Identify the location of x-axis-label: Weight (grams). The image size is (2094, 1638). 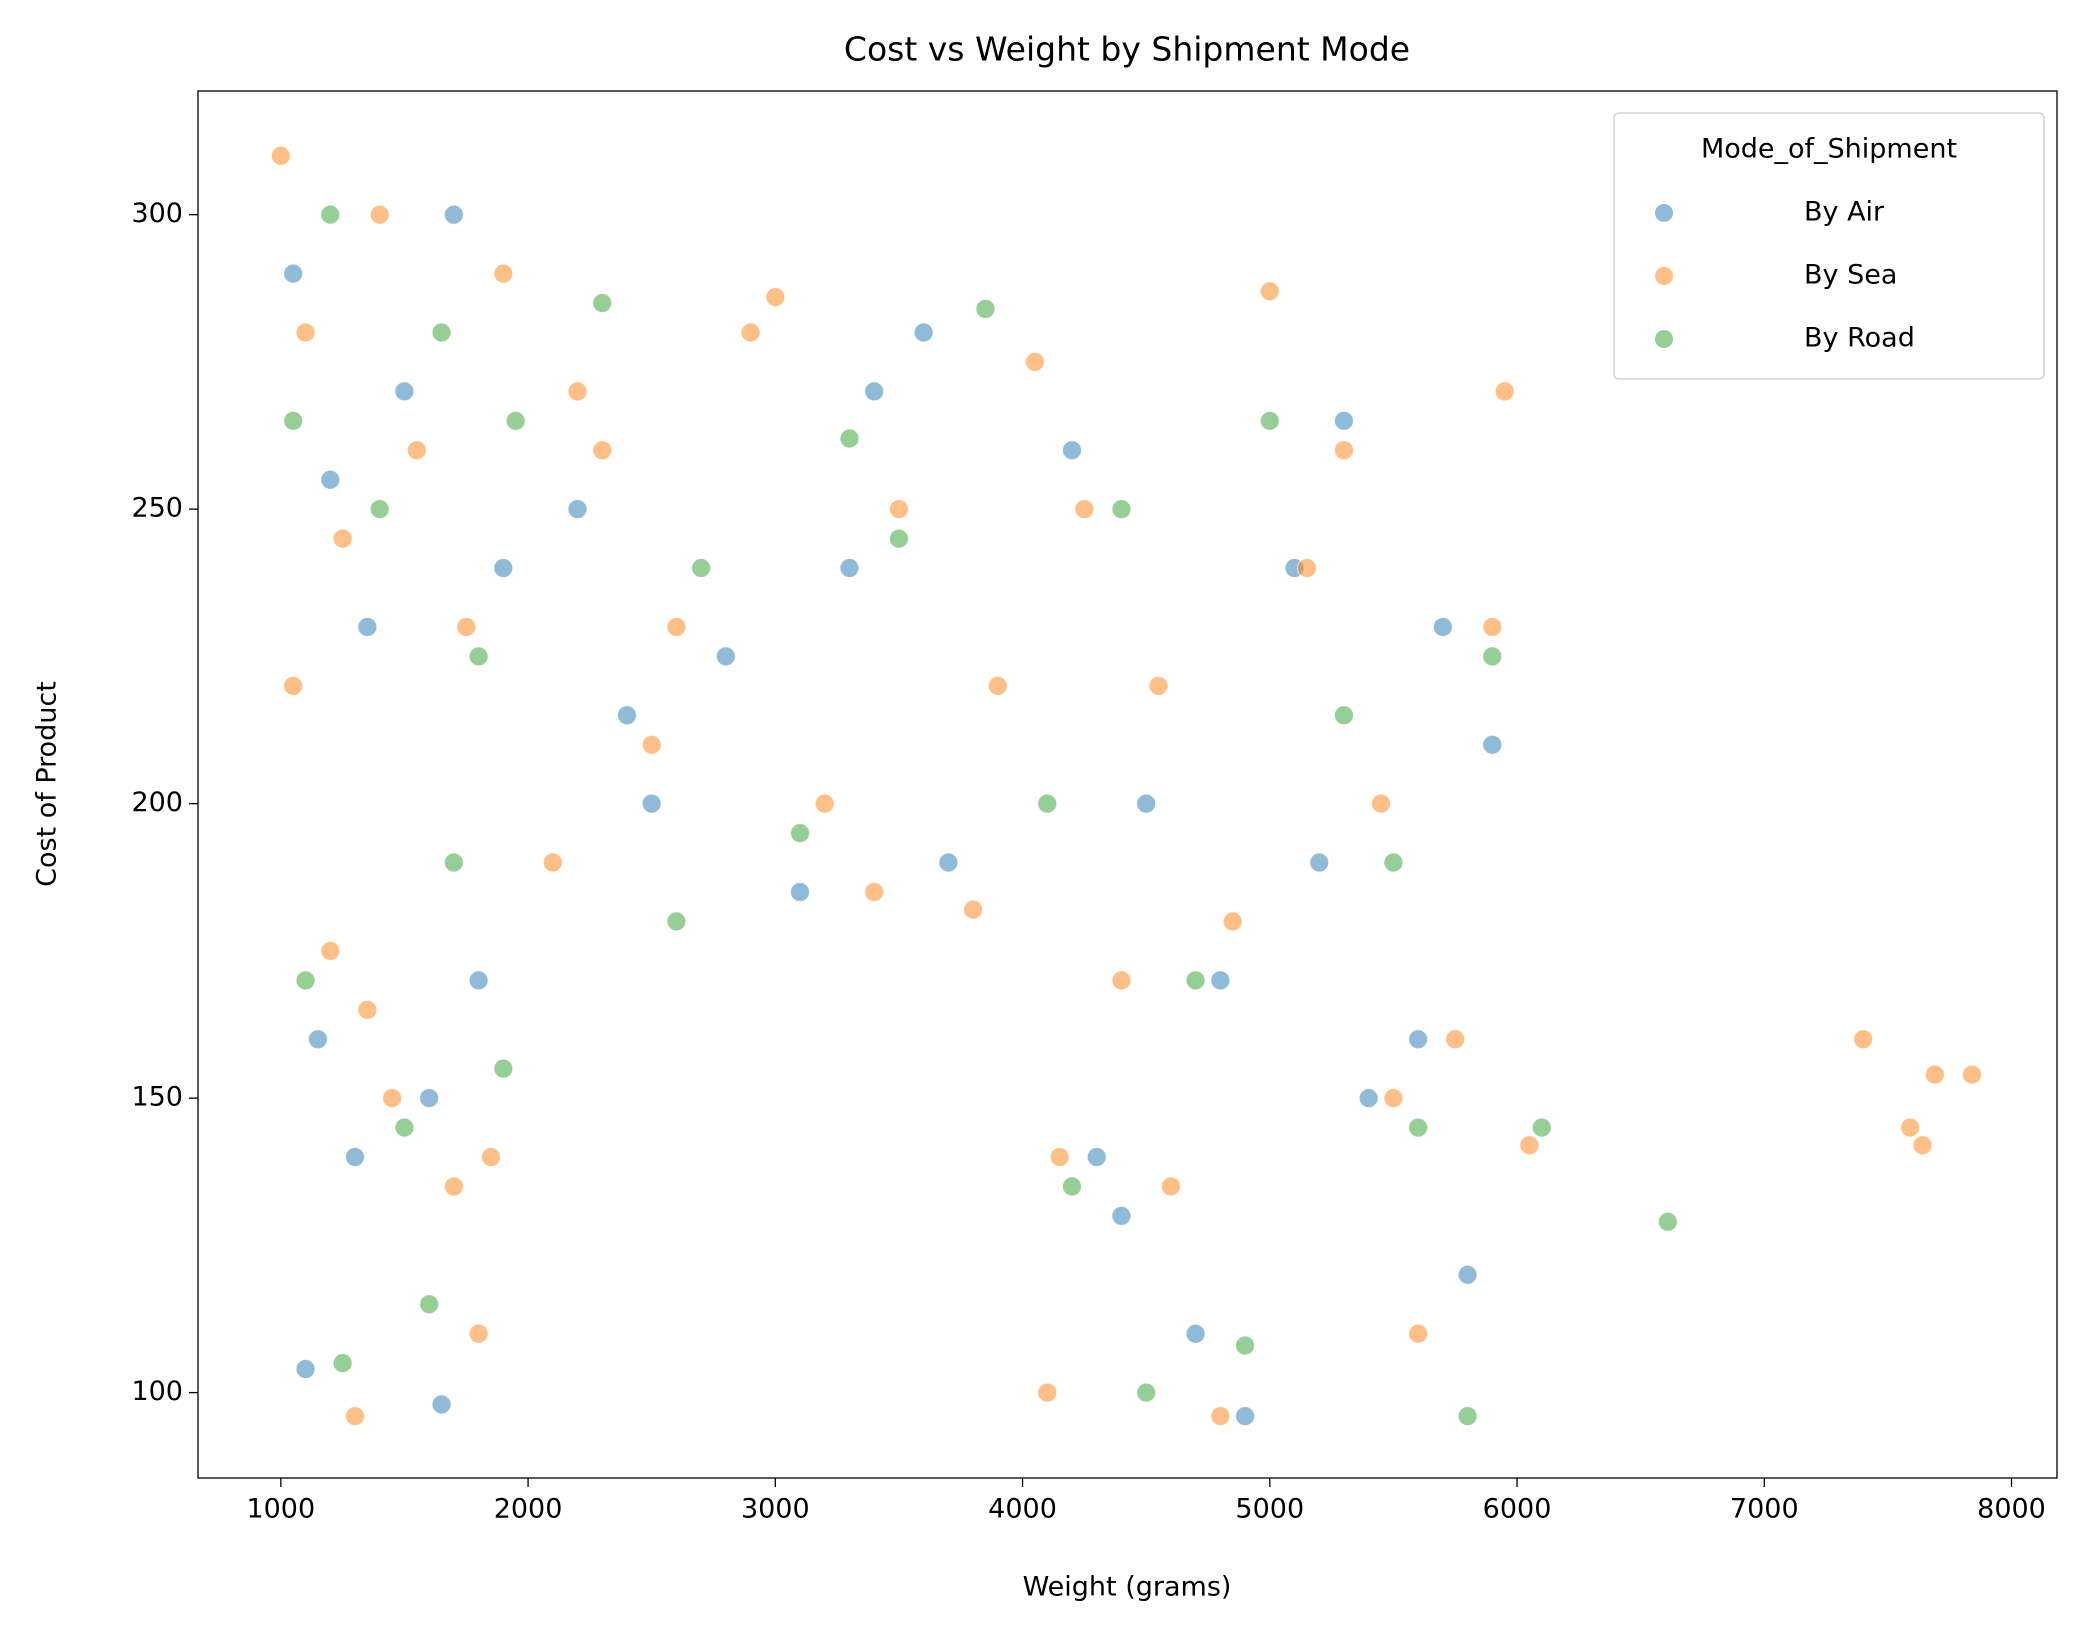
(1127, 1587).